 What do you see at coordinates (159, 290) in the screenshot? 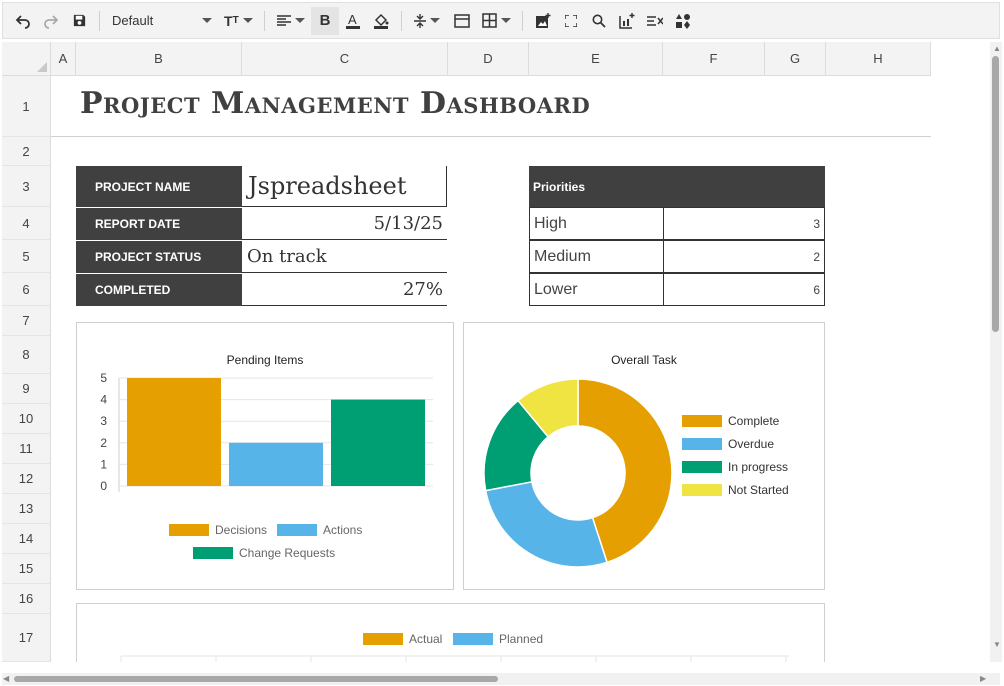
I see `completed-label: COMPLETED` at bounding box center [159, 290].